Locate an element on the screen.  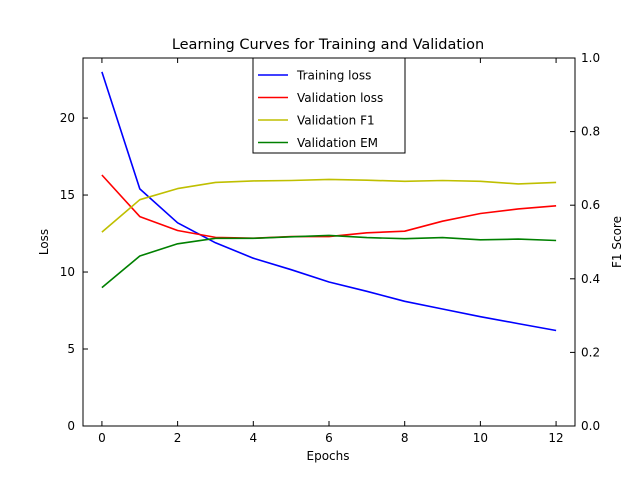
y-axis-title-right: F1 Score is located at coordinates (617, 242).